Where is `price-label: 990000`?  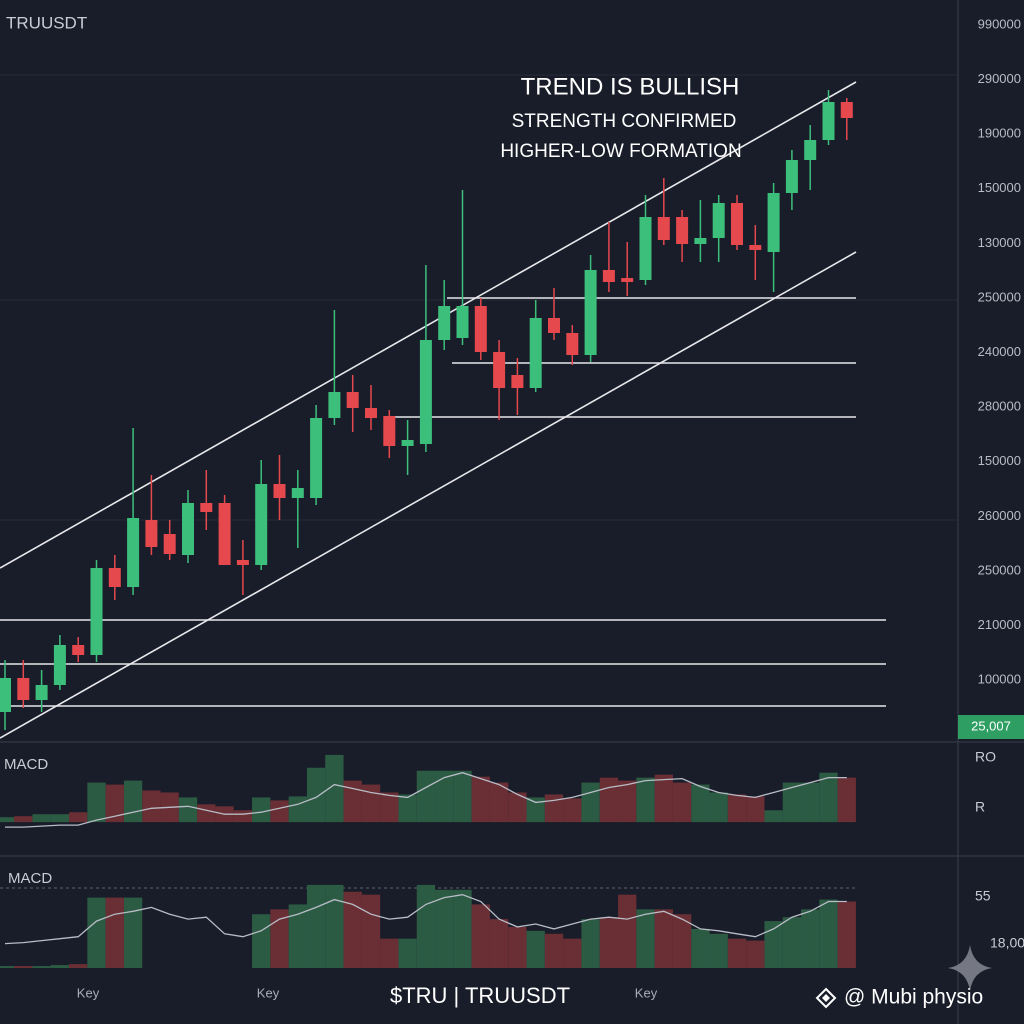
price-label: 990000 is located at coordinates (999, 23).